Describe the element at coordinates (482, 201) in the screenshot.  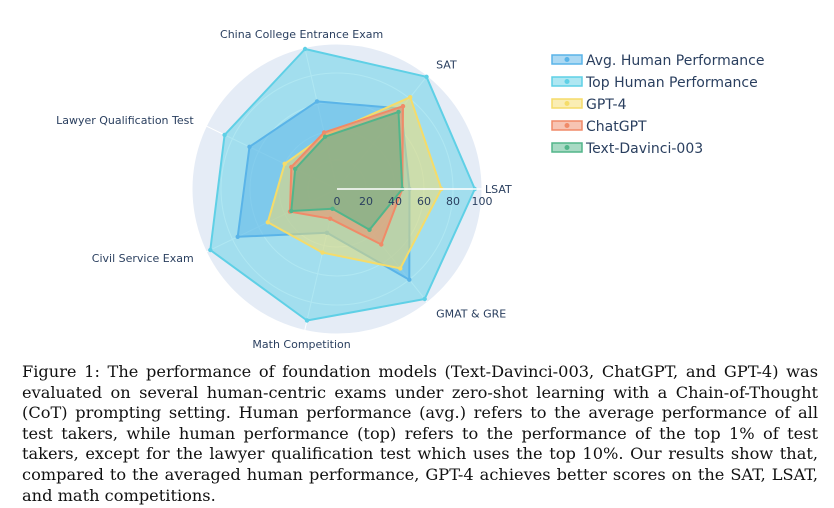
I see `radial-tick-label: 100` at that location.